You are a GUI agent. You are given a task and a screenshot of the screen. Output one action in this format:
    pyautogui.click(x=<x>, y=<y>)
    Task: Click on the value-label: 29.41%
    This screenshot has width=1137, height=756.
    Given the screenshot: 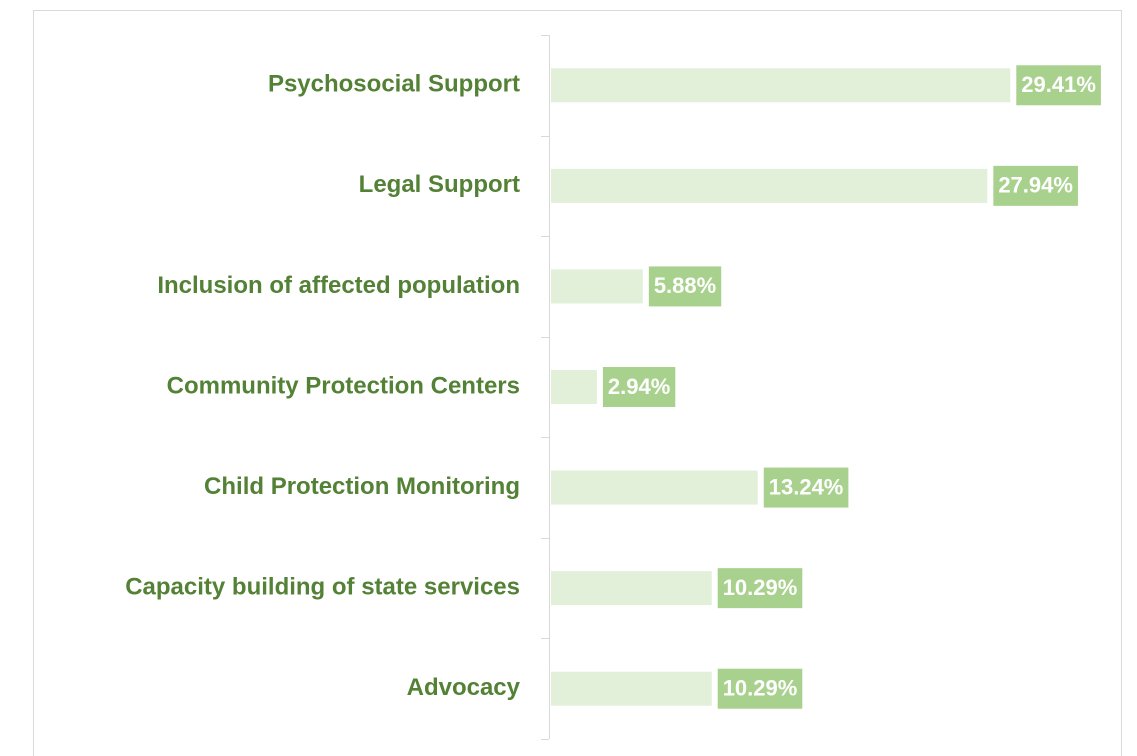 What is the action you would take?
    pyautogui.click(x=1058, y=84)
    